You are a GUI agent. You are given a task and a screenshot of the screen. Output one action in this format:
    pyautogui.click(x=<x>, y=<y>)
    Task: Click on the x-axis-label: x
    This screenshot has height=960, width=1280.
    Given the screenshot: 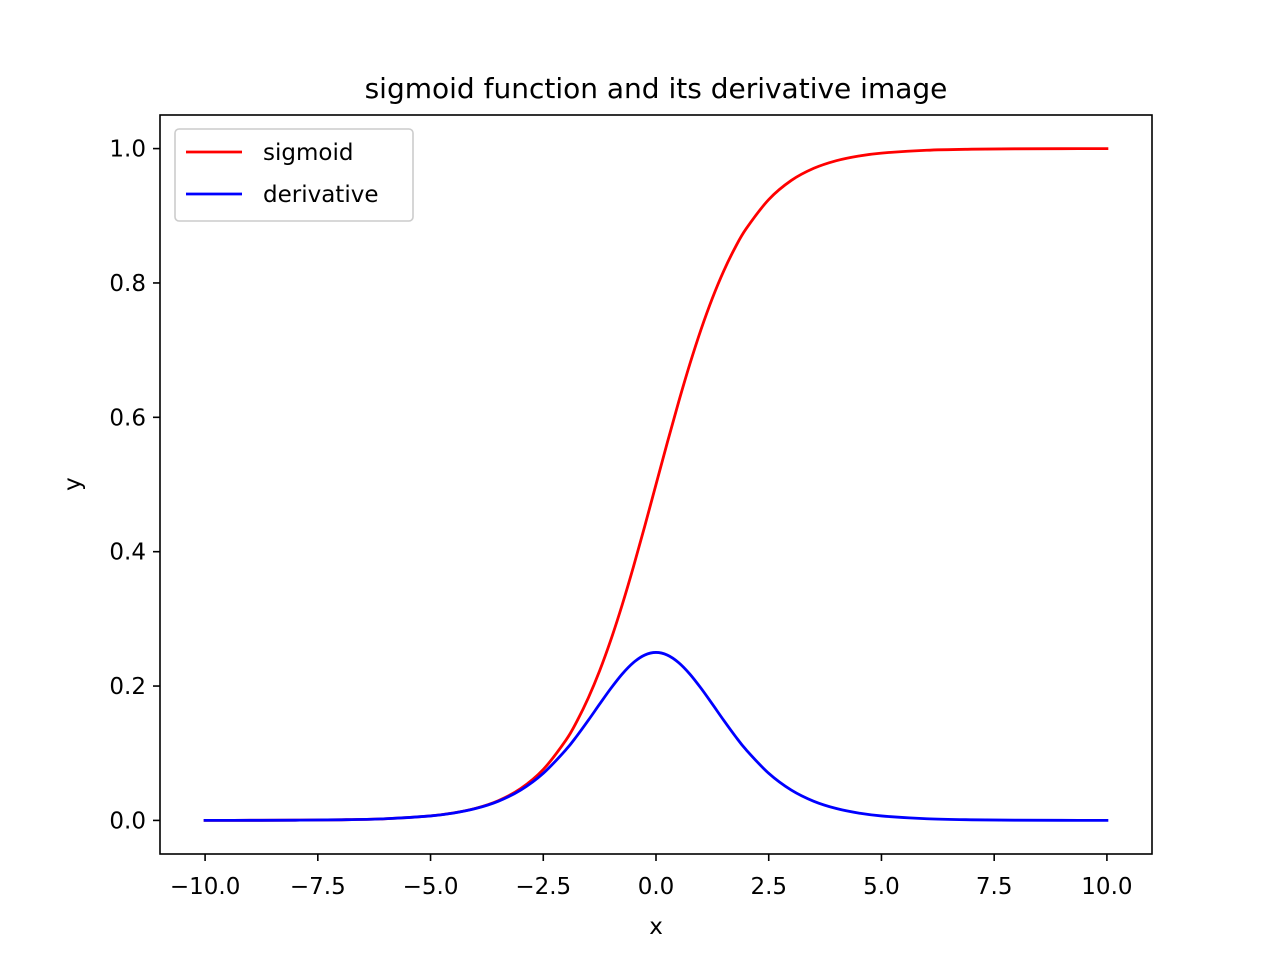 What is the action you would take?
    pyautogui.click(x=656, y=927)
    